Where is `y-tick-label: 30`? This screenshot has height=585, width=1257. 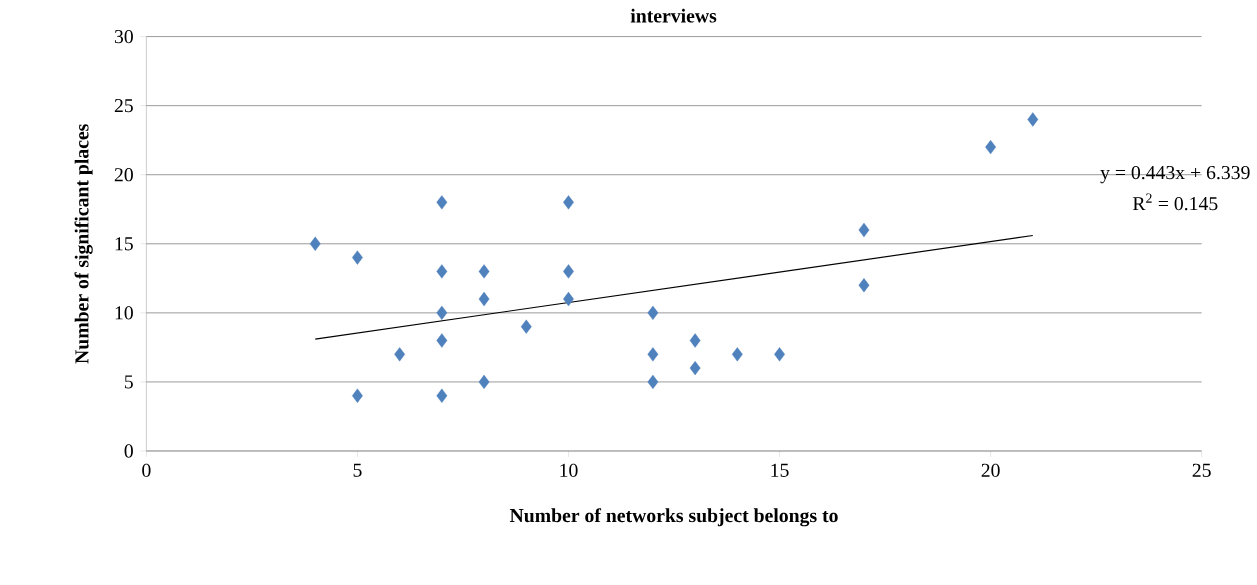 y-tick-label: 30 is located at coordinates (123, 37).